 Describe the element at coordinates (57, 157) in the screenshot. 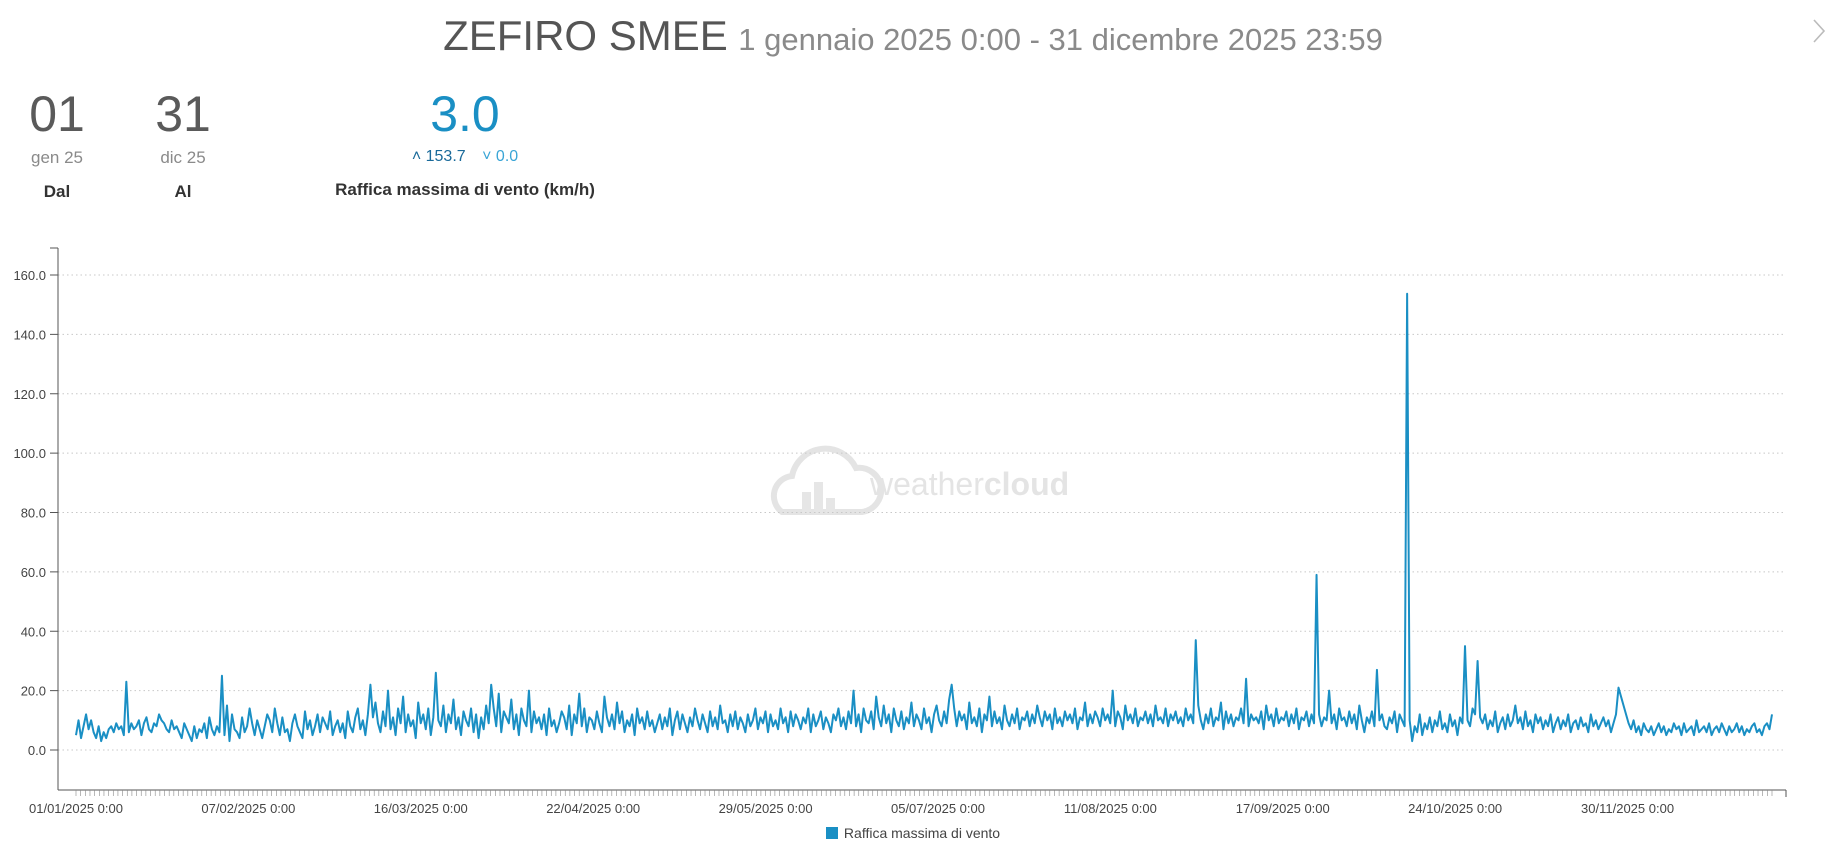

I see `stat-from-sub: gen 25` at that location.